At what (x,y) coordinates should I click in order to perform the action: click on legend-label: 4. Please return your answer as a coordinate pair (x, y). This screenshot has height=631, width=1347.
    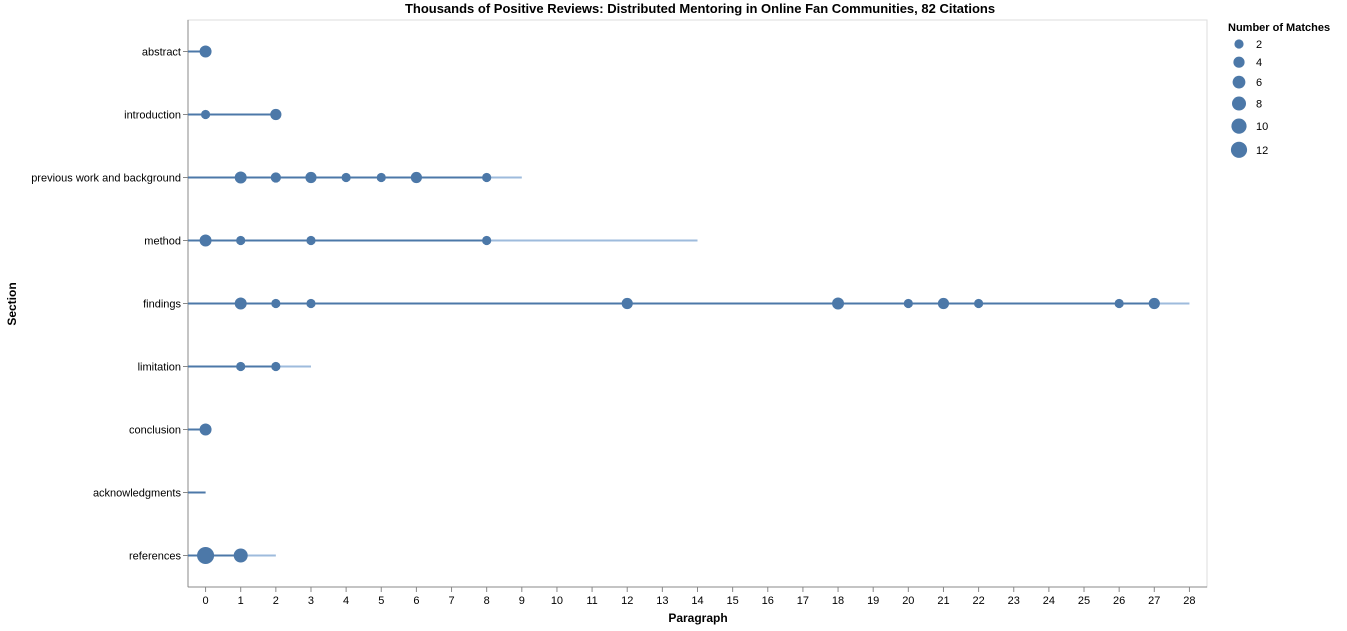
    Looking at the image, I should click on (1259, 63).